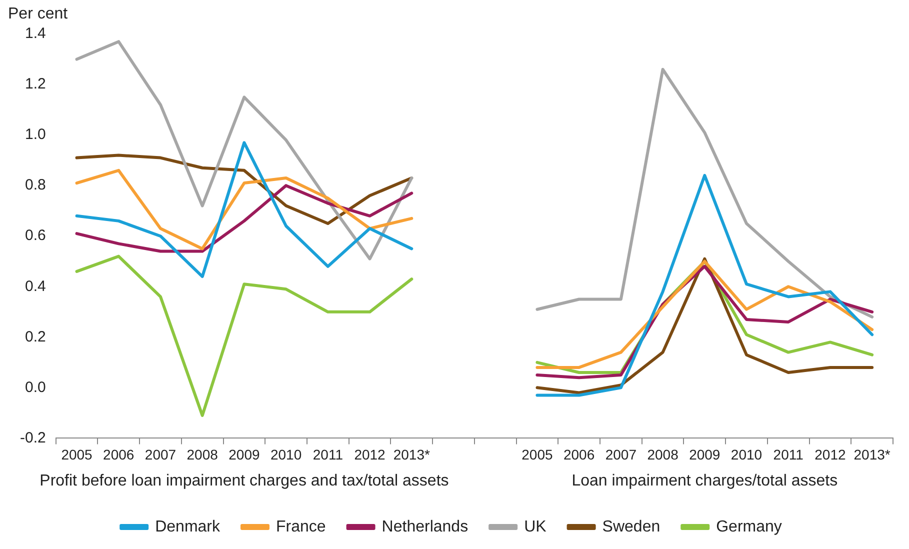  I want to click on y-tick-label: 1.2, so click(35, 84).